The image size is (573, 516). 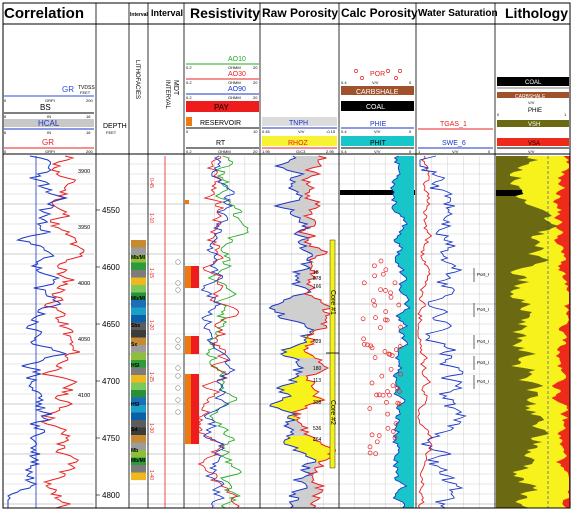 I want to click on por-right: 0, so click(x=410, y=82).